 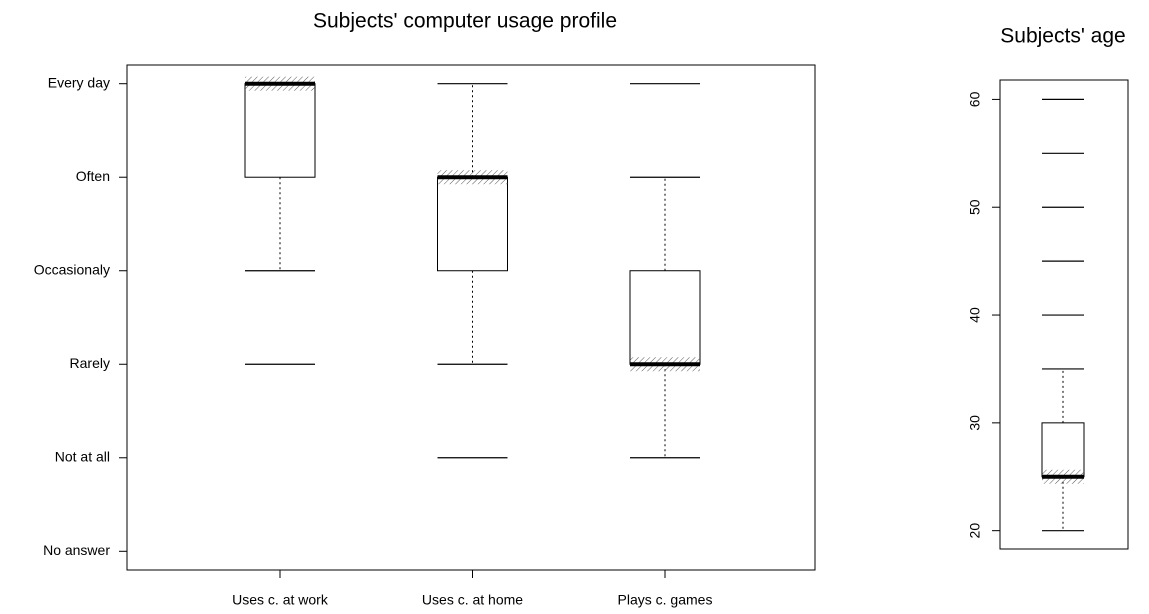 What do you see at coordinates (90, 363) in the screenshot?
I see `y-tick-label: Rarely` at bounding box center [90, 363].